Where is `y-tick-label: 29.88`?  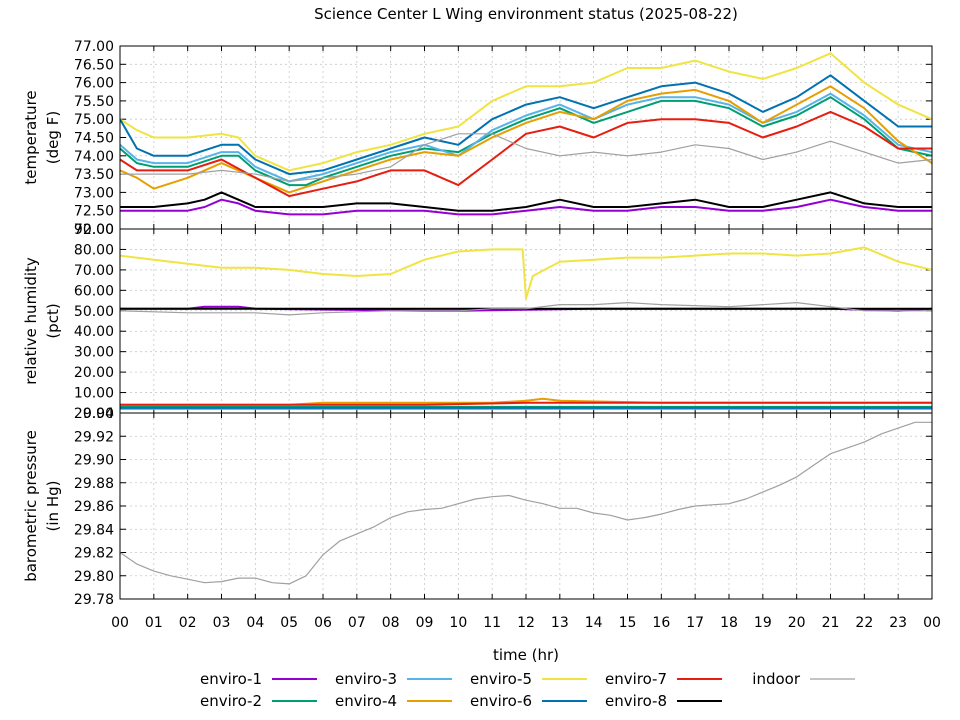
y-tick-label: 29.88 is located at coordinates (94, 484).